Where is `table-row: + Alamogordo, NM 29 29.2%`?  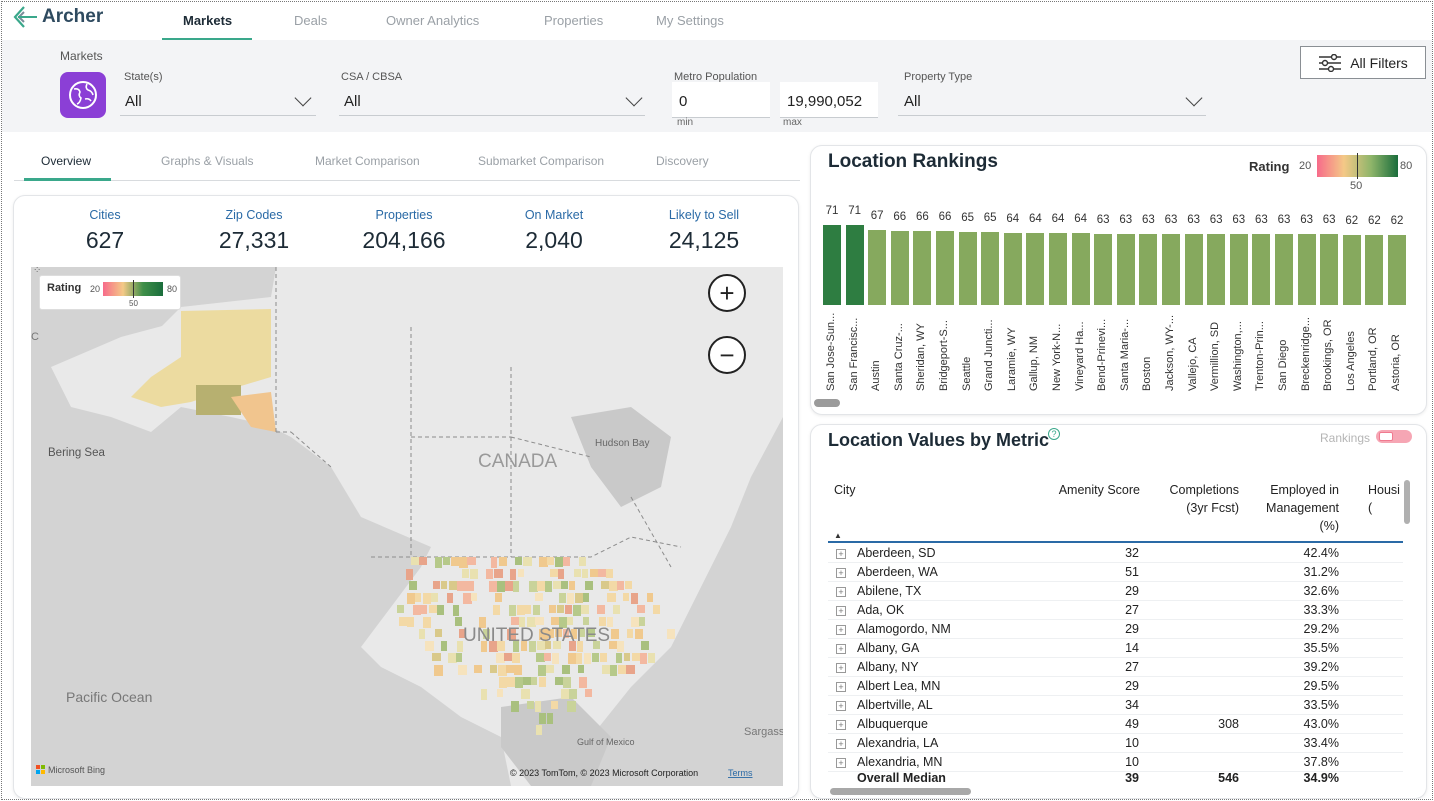
table-row: + Alamogordo, NM 29 29.2% is located at coordinates (1115, 629).